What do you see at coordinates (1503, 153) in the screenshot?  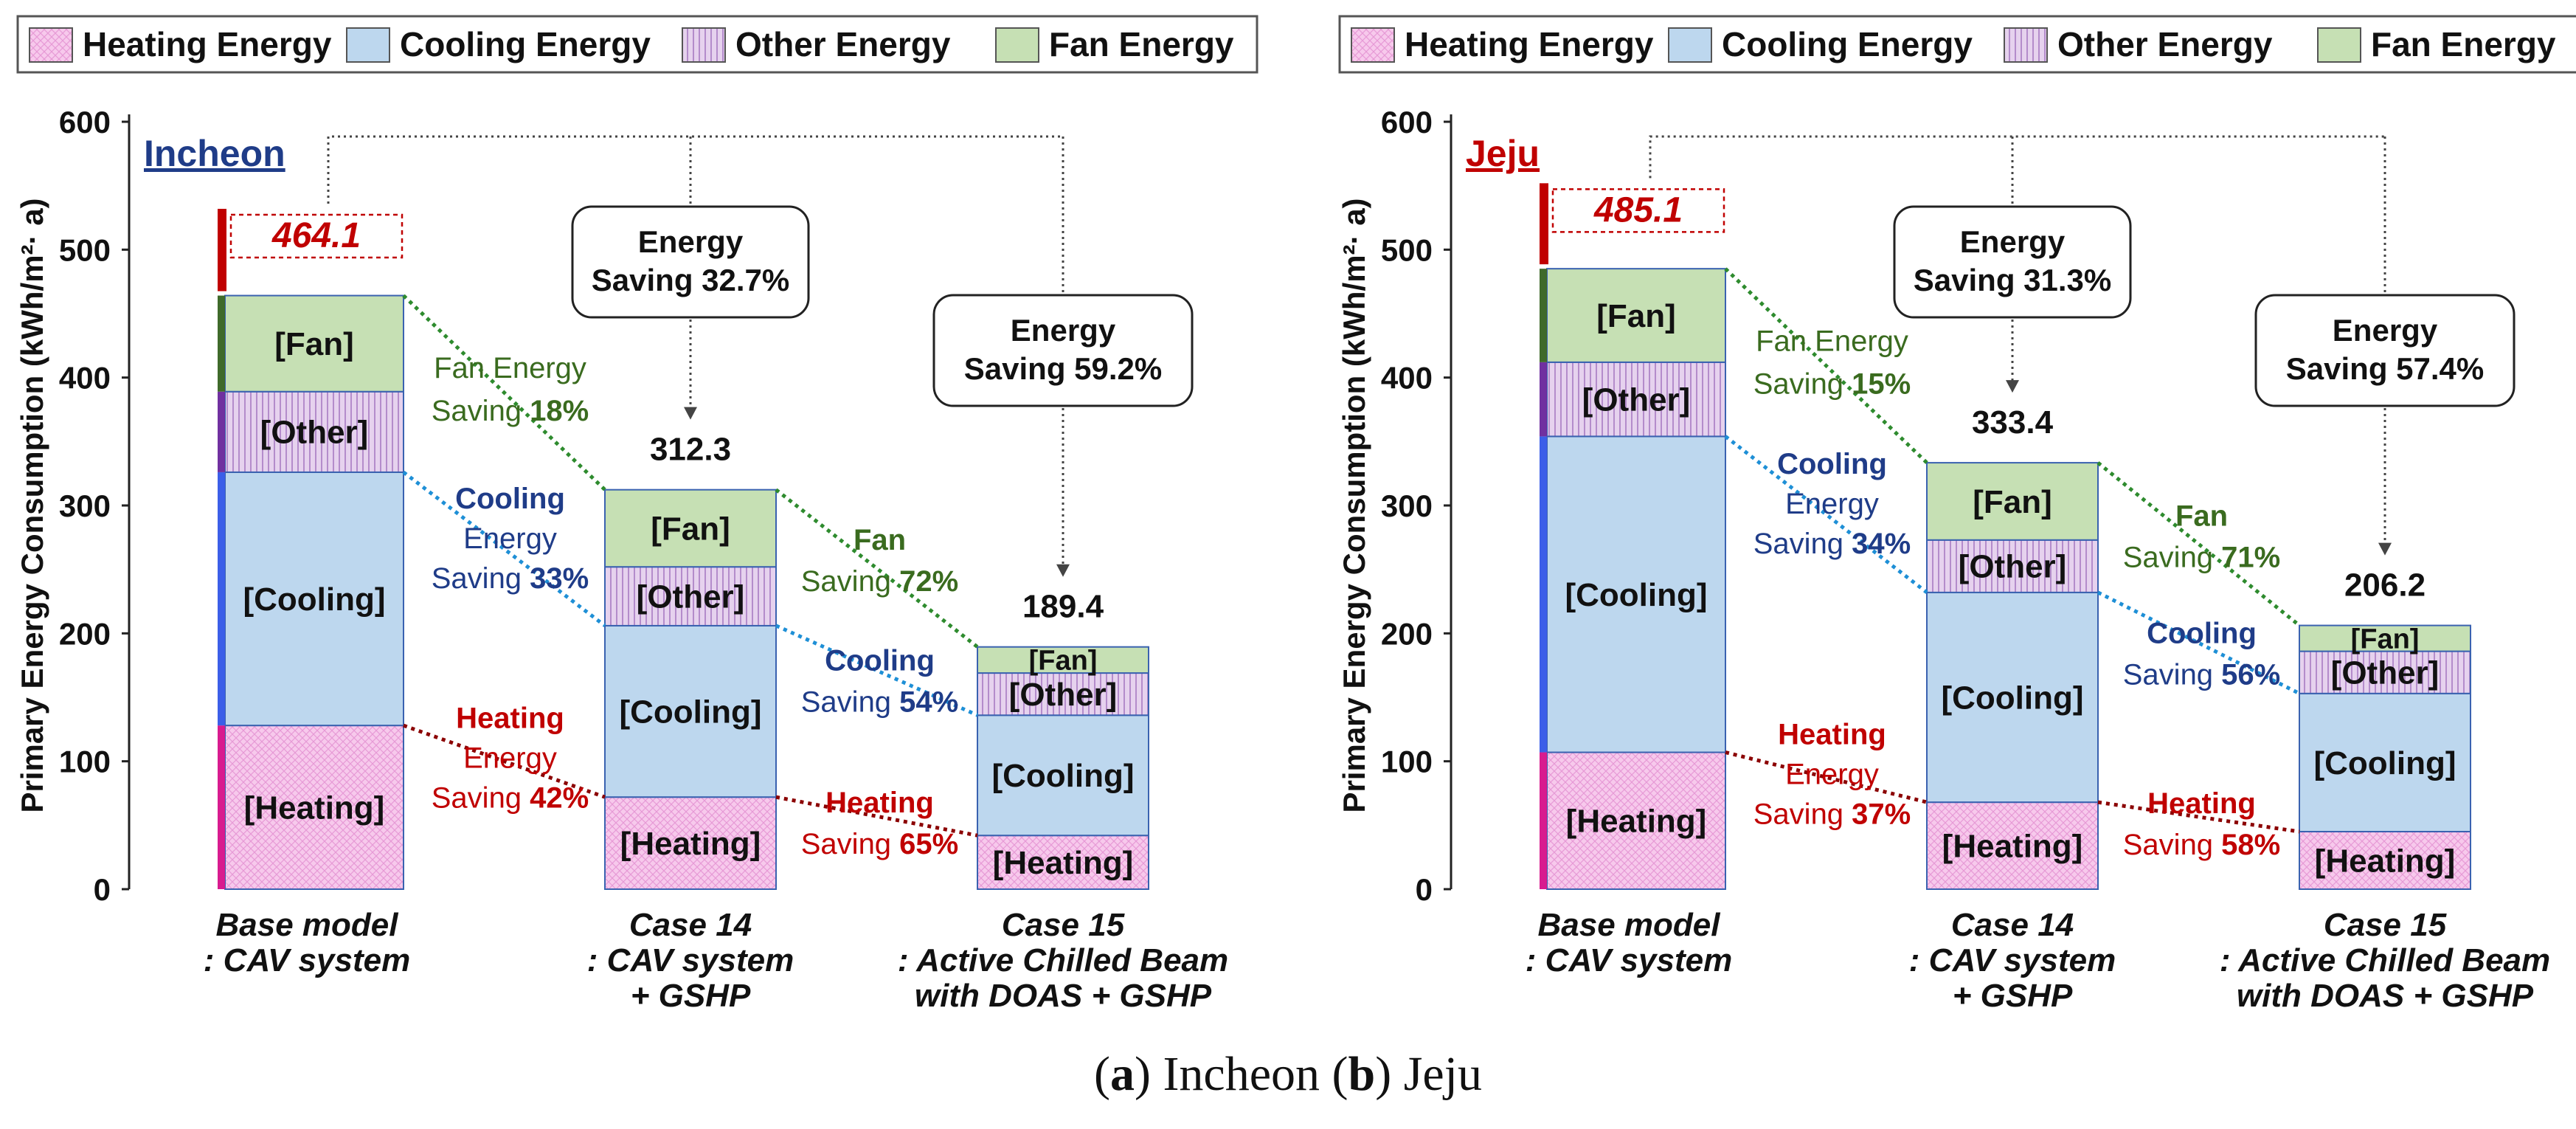 I see `region-label: Jeju` at bounding box center [1503, 153].